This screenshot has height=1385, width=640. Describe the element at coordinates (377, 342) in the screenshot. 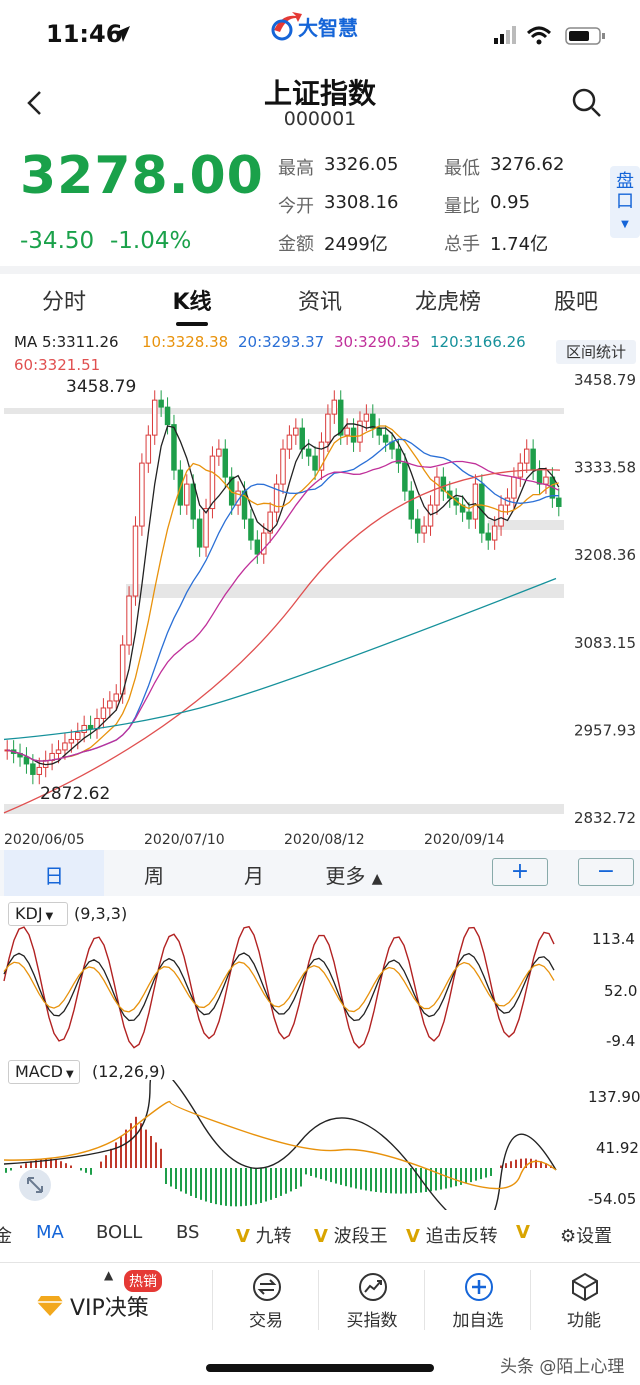

I see `ma-legend-30: 30:3290.35` at that location.